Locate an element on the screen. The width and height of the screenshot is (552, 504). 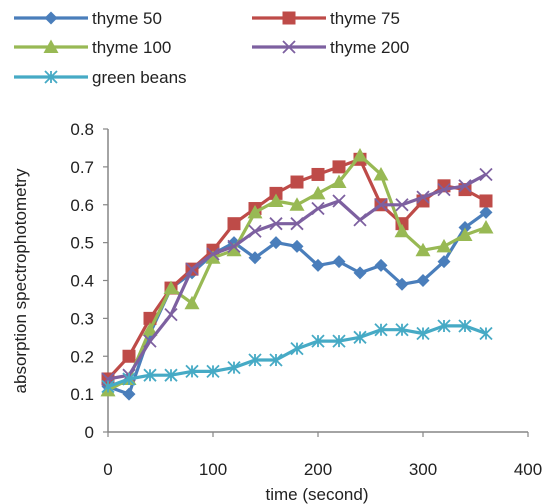
series-green-beans is located at coordinates (297, 356).